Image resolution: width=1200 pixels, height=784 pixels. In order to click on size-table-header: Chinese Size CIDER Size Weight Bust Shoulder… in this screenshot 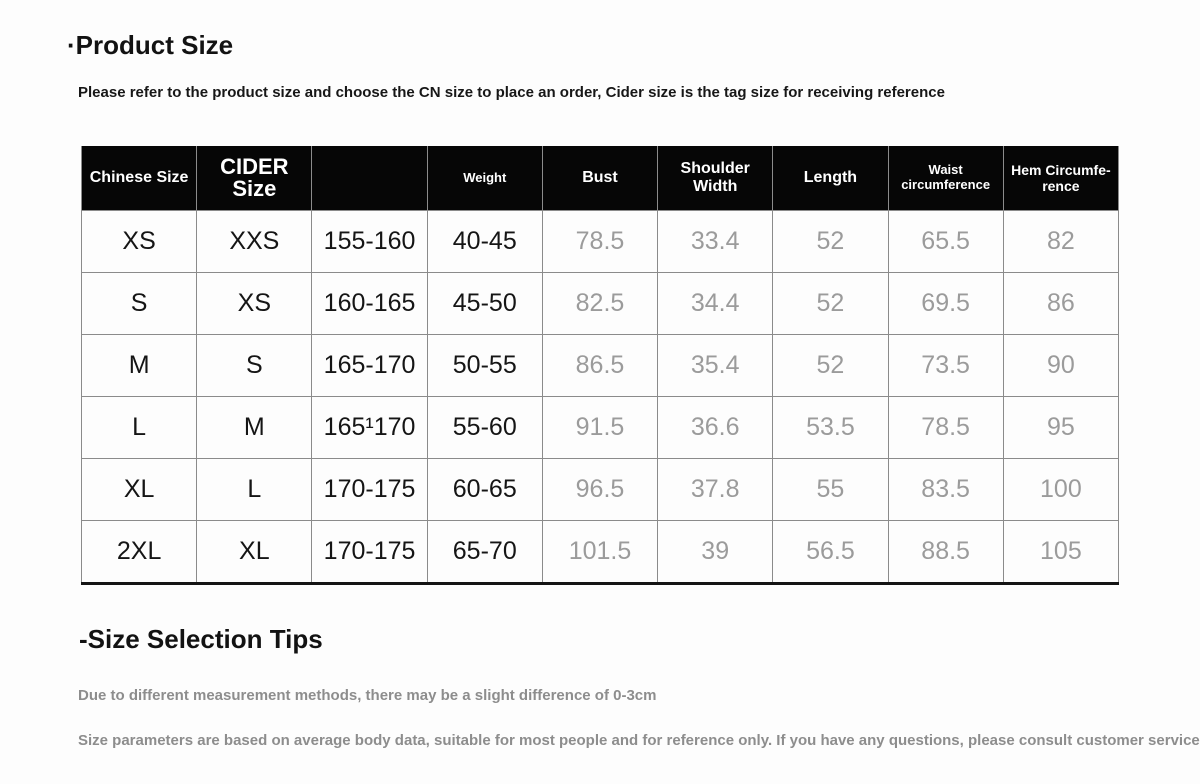, I will do `click(600, 178)`.